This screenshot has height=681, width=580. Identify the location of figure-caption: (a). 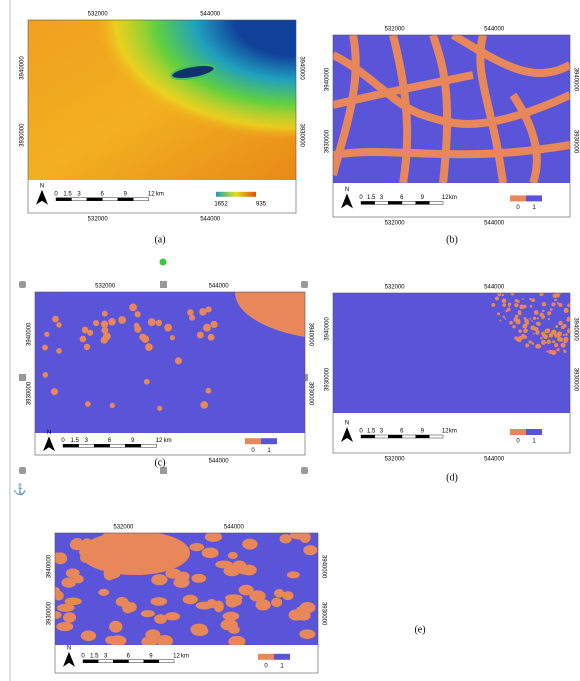
(159, 239).